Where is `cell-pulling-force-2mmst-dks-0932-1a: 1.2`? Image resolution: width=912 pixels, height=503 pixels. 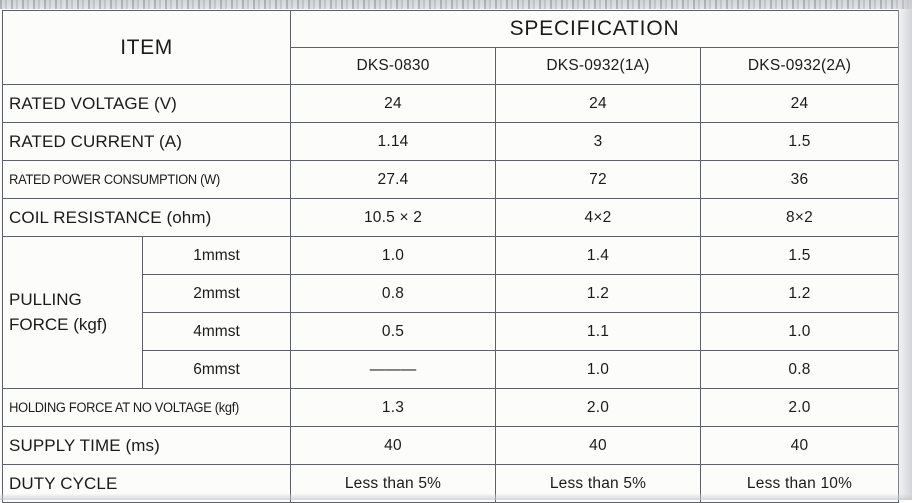 cell-pulling-force-2mmst-dks-0932-1a: 1.2 is located at coordinates (598, 293).